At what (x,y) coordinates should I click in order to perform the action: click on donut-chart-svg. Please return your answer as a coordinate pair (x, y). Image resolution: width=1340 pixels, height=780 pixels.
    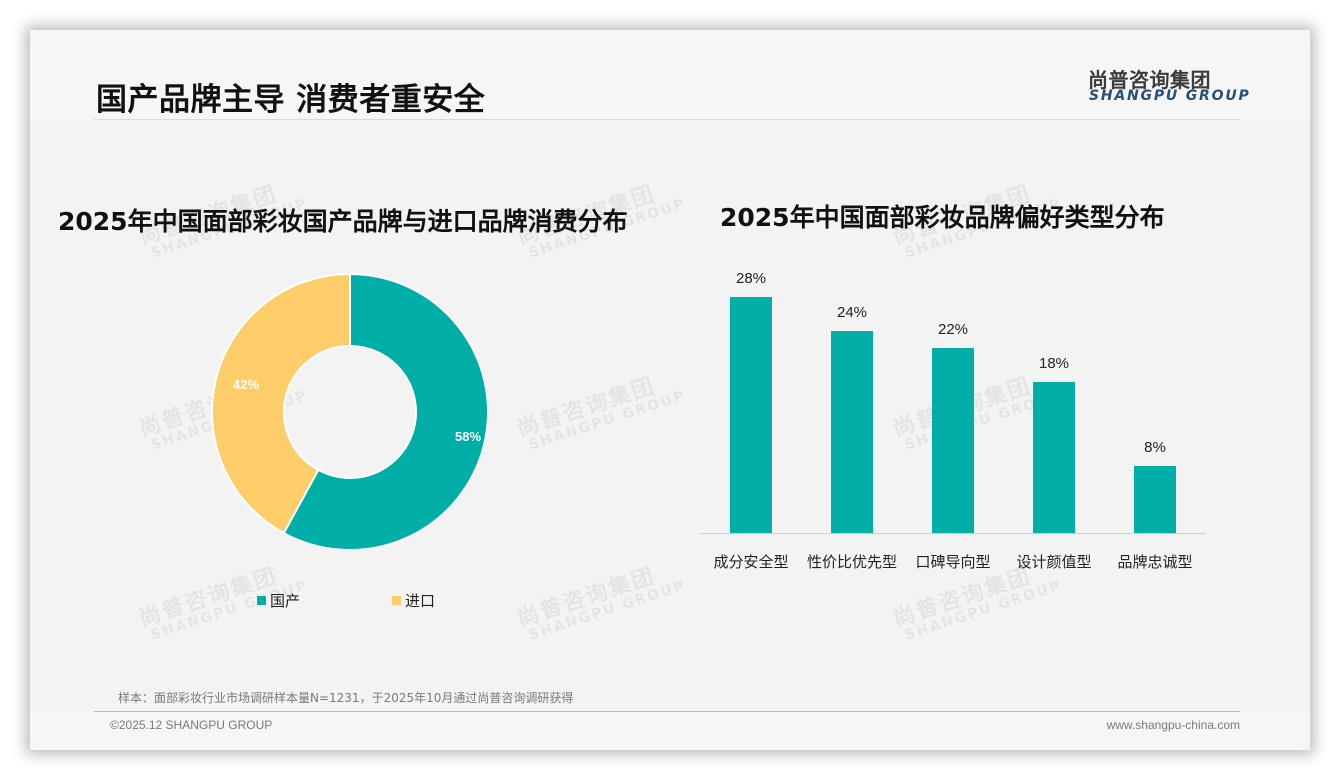
    Looking at the image, I should click on (350, 411).